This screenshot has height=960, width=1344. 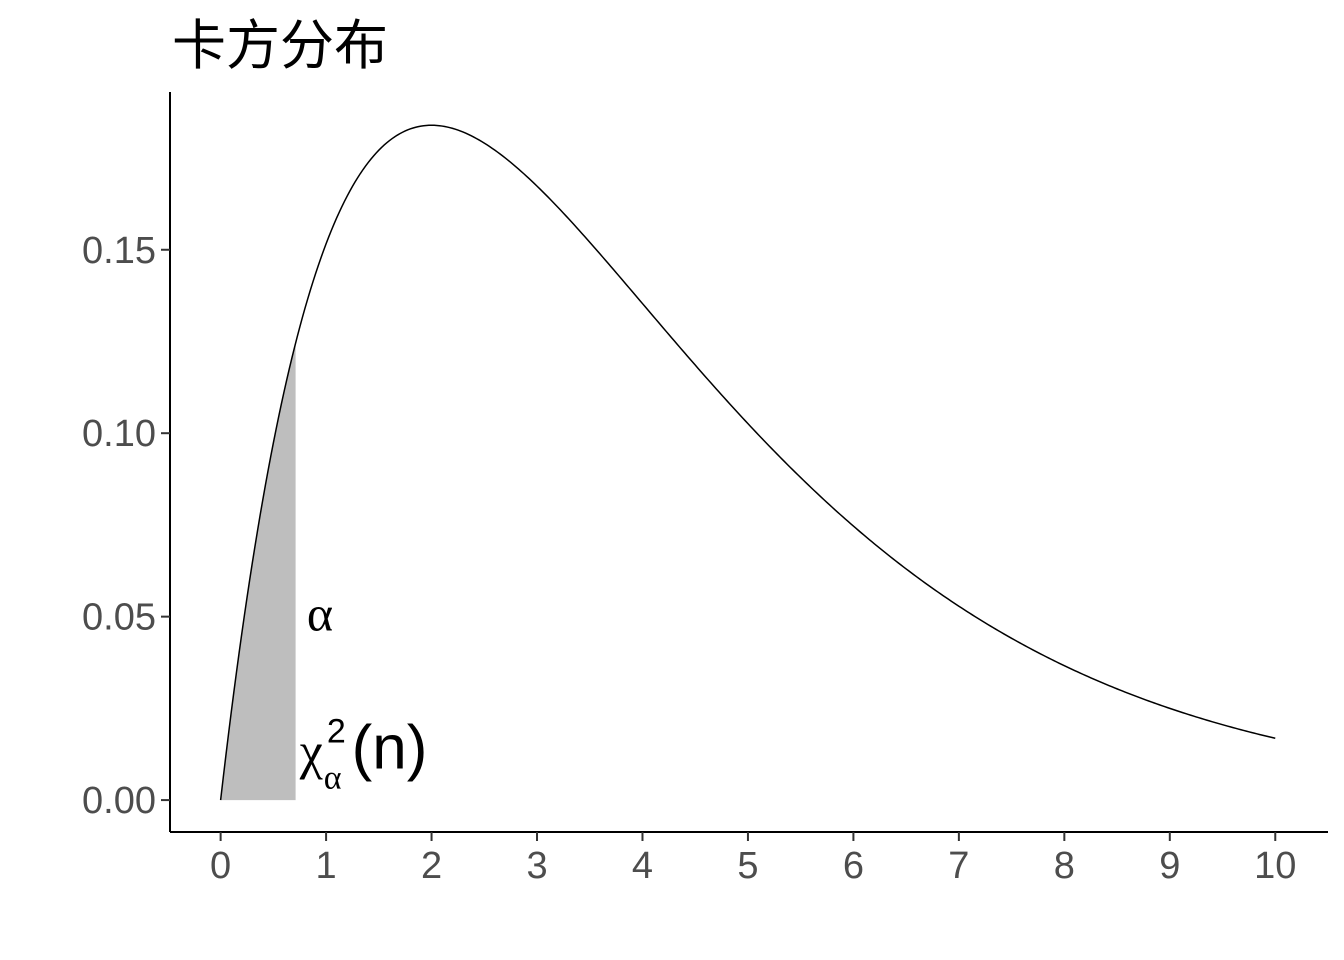 What do you see at coordinates (119, 251) in the screenshot?
I see `y-tick-label: 0.15` at bounding box center [119, 251].